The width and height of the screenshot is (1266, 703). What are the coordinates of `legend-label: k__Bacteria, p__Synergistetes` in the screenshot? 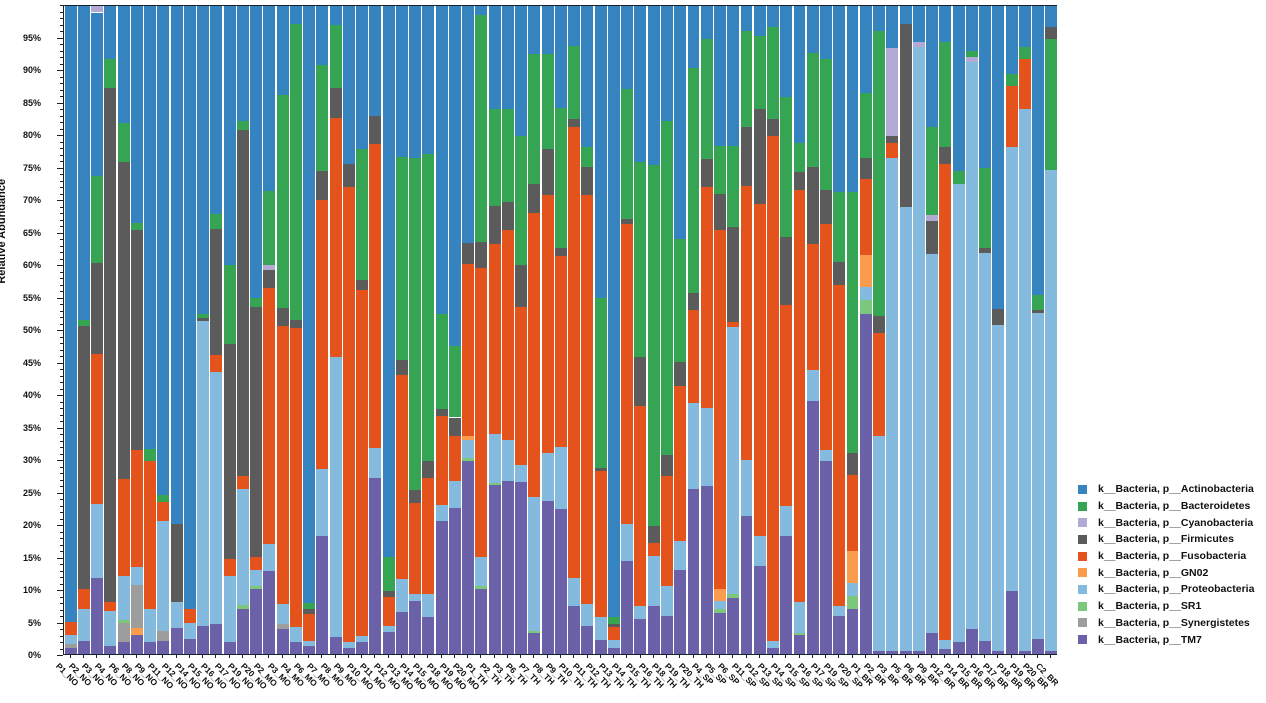 It's located at (1174, 622).